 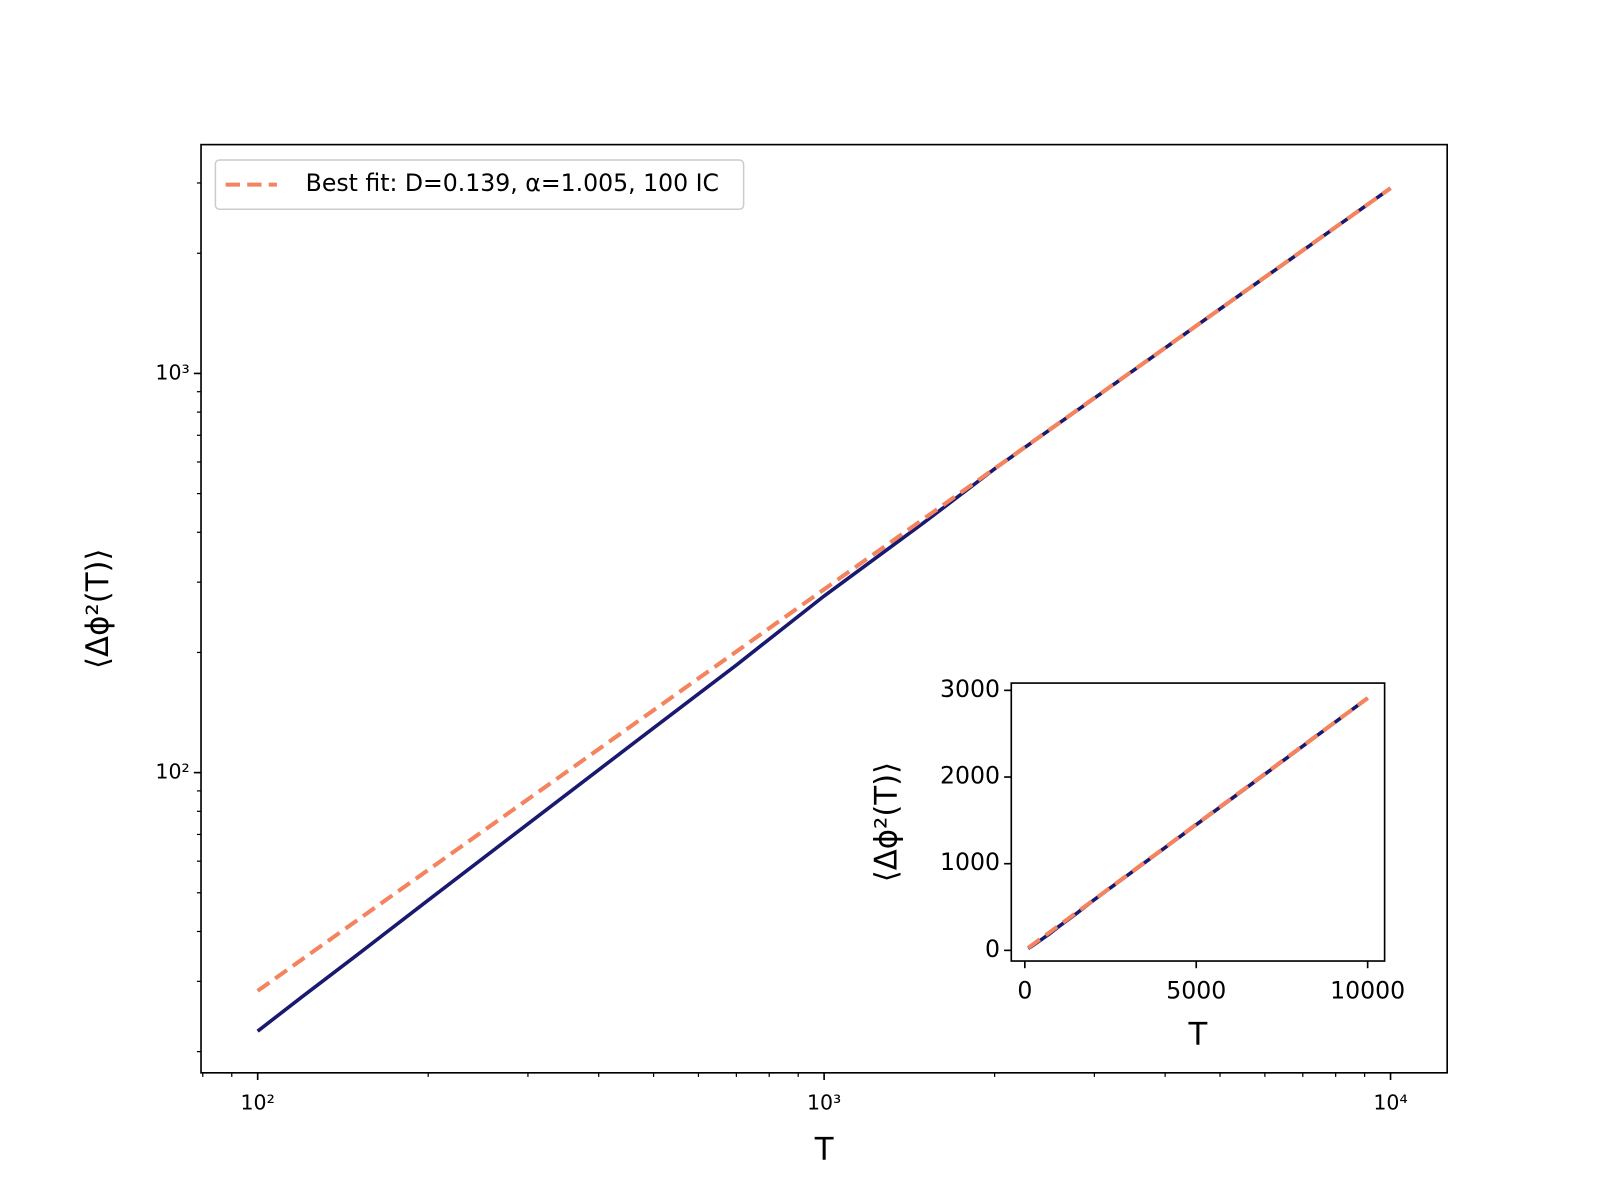 I want to click on y-tick-label: 10³, so click(x=172, y=372).